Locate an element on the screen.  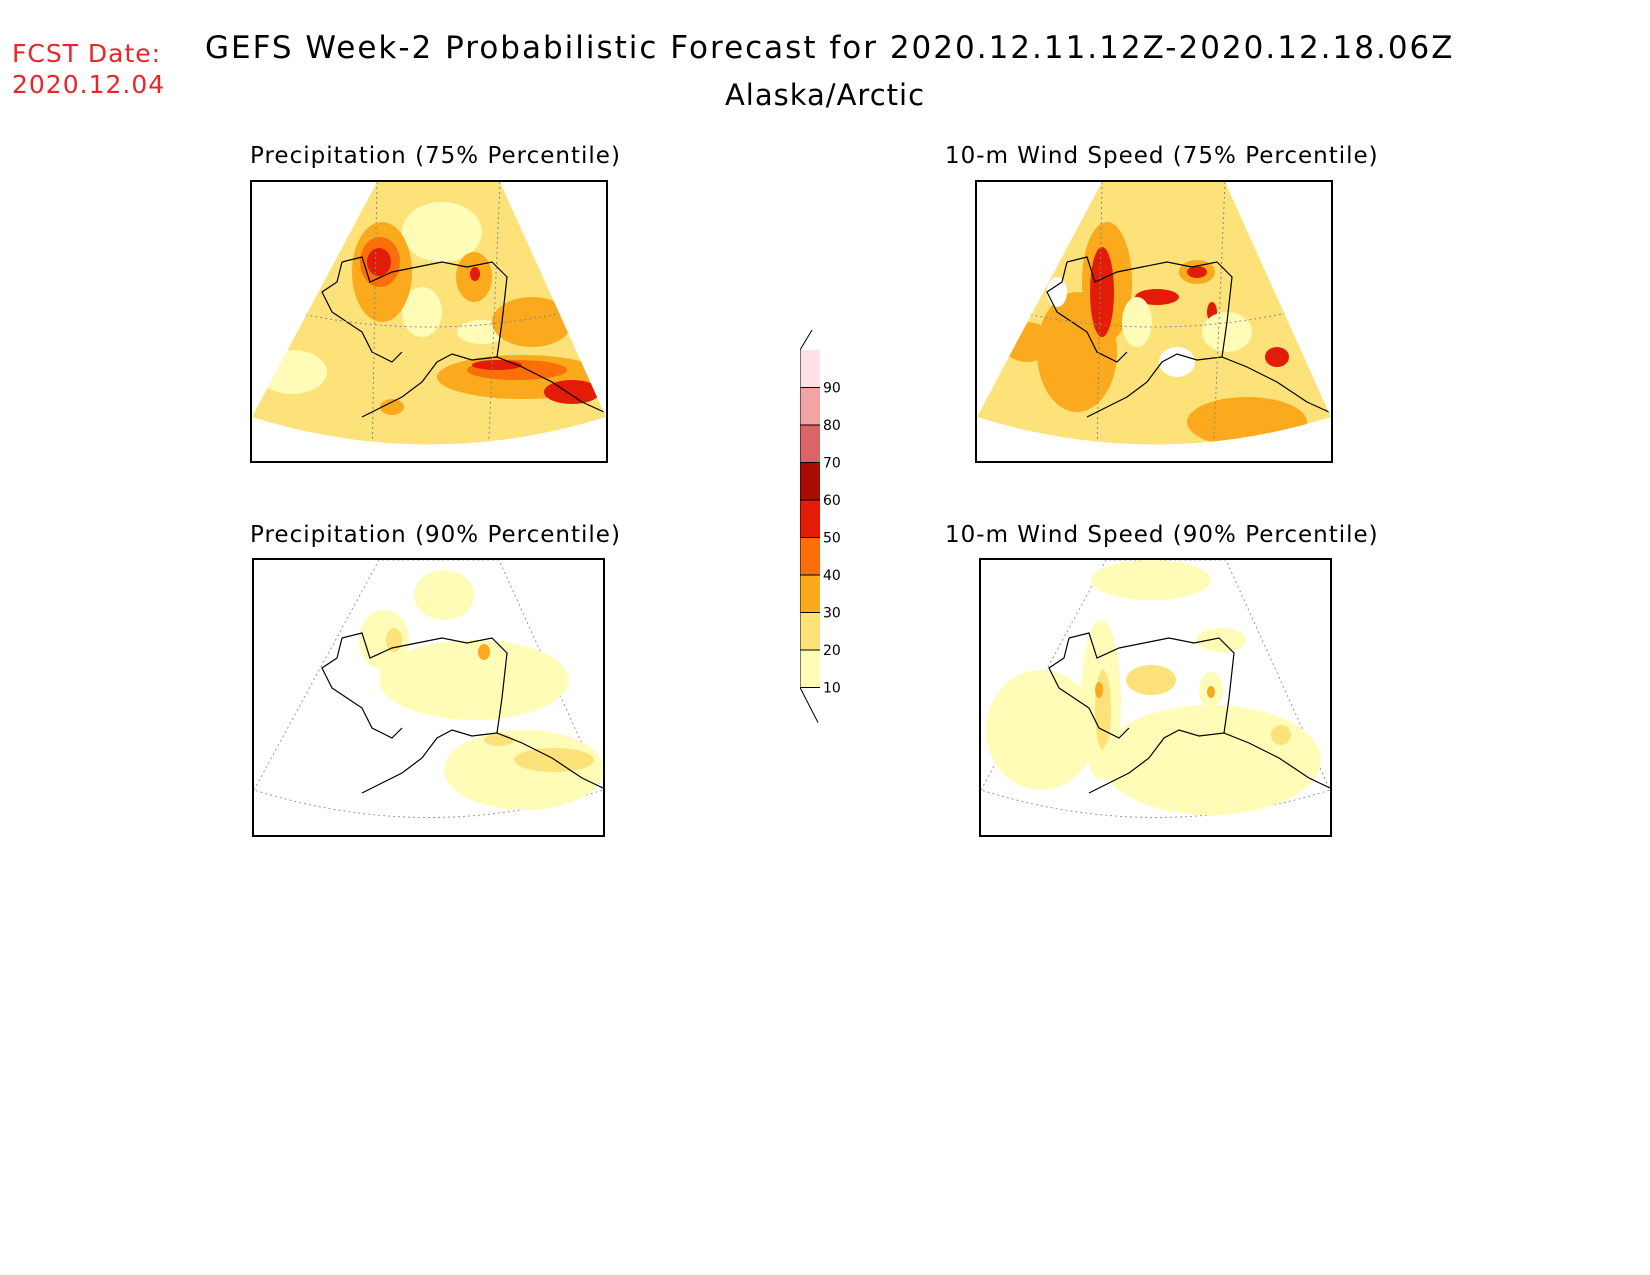
colorbar-tick-label: 10 is located at coordinates (832, 689).